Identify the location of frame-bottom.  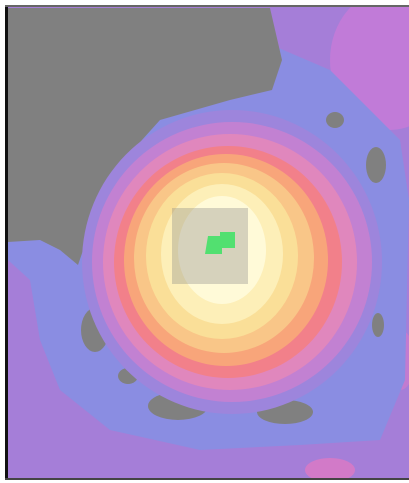
(207, 479).